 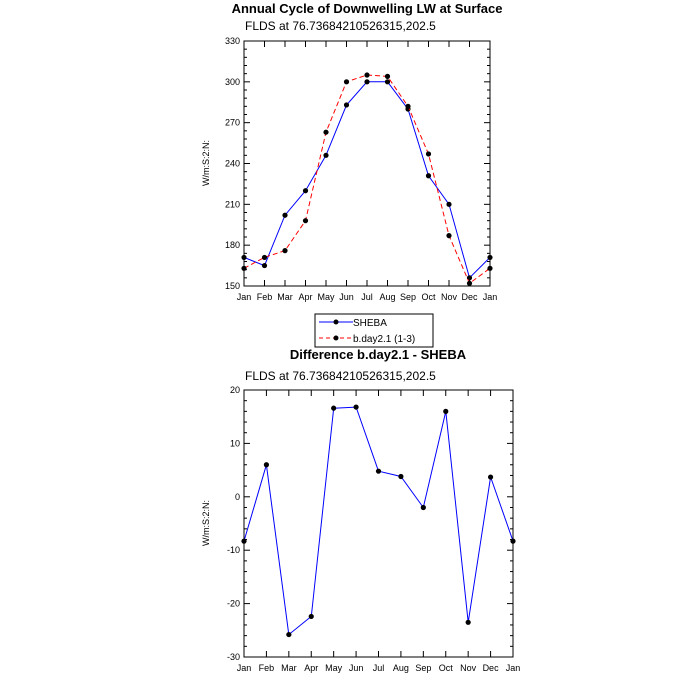 What do you see at coordinates (334, 668) in the screenshot?
I see `chart2-xtick-label: May` at bounding box center [334, 668].